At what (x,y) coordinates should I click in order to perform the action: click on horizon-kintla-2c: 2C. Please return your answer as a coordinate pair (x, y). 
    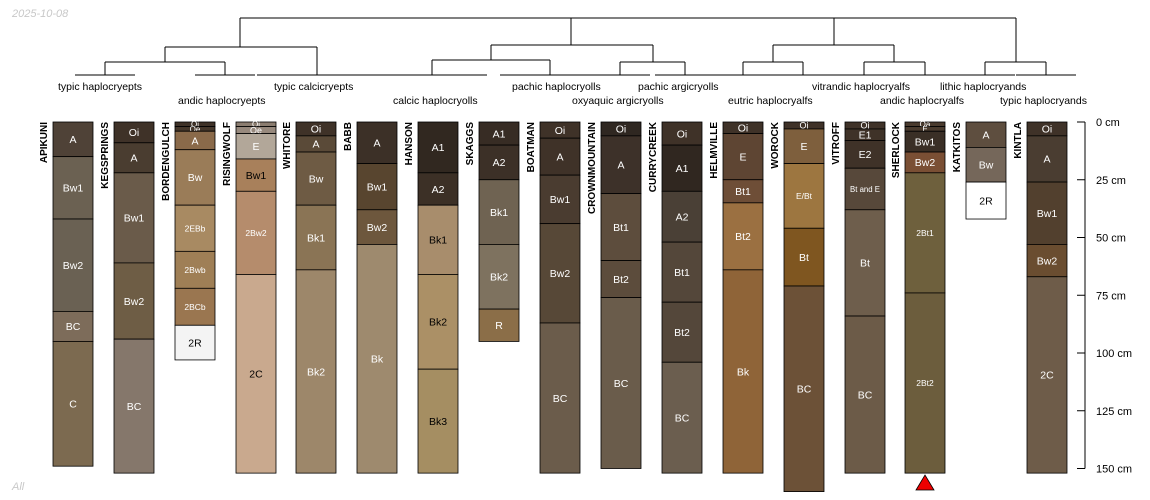
    Looking at the image, I should click on (1047, 375).